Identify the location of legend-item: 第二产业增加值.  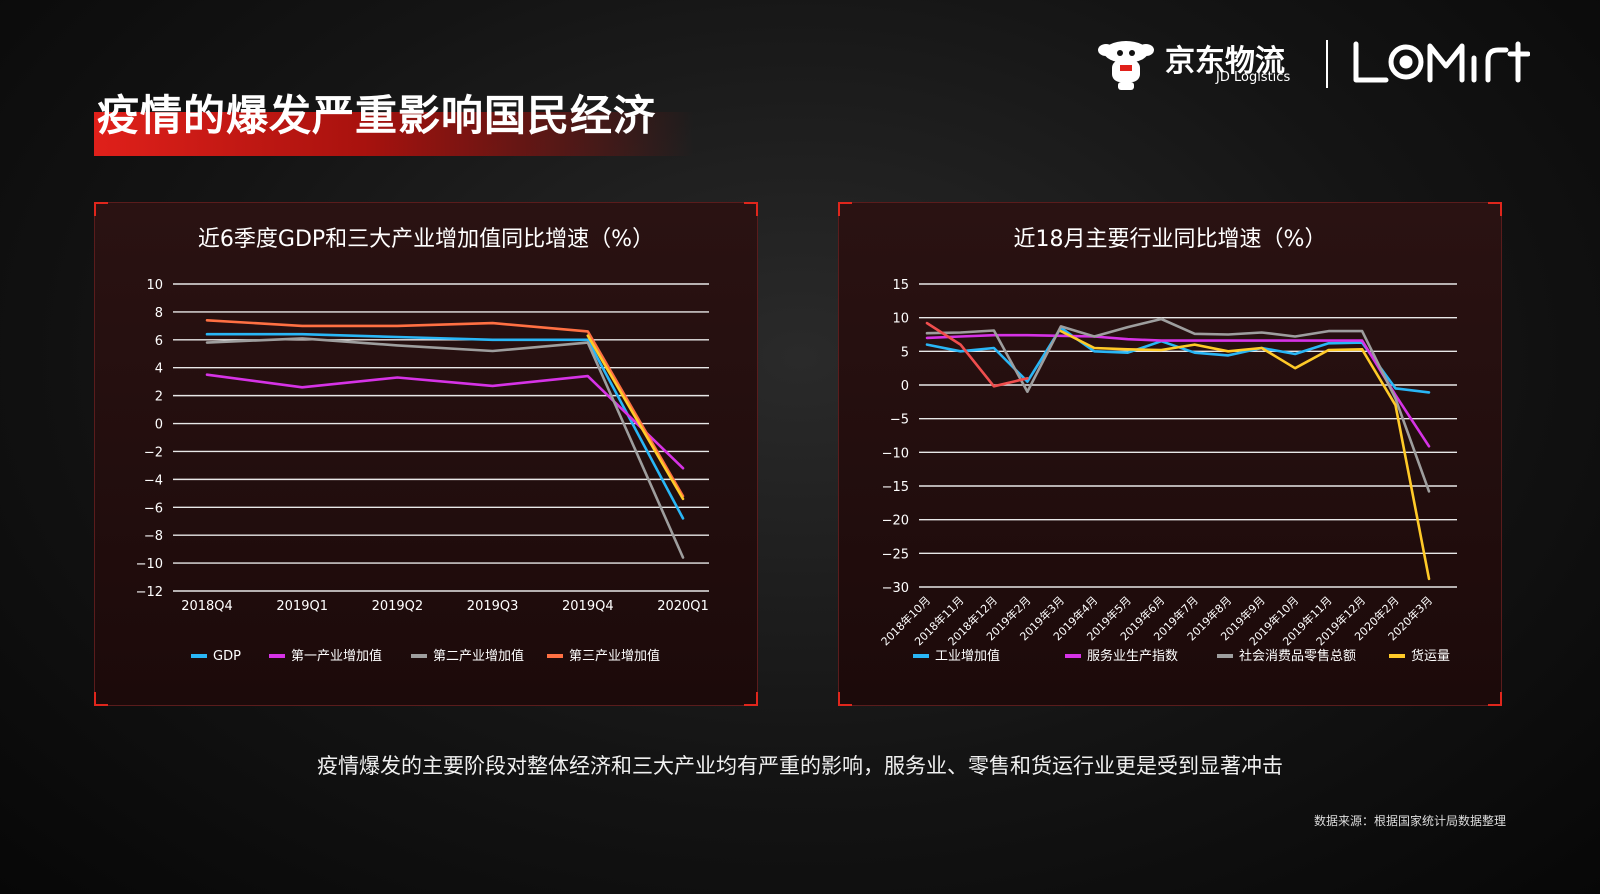
(467, 656).